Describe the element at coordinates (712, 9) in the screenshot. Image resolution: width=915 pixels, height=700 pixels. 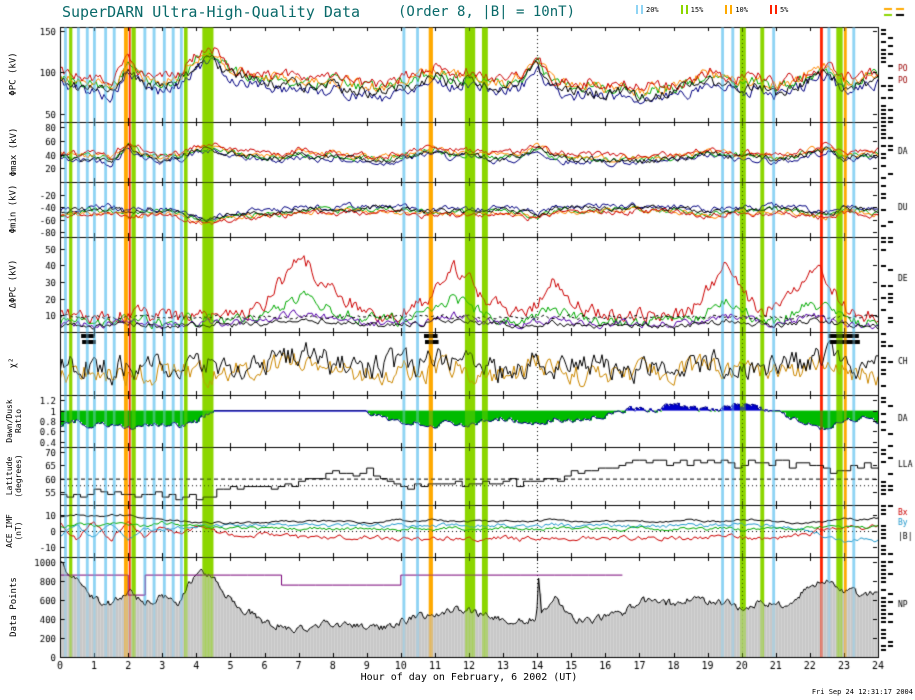
I see `quality-legend: 20% 15% 10% 5%` at that location.